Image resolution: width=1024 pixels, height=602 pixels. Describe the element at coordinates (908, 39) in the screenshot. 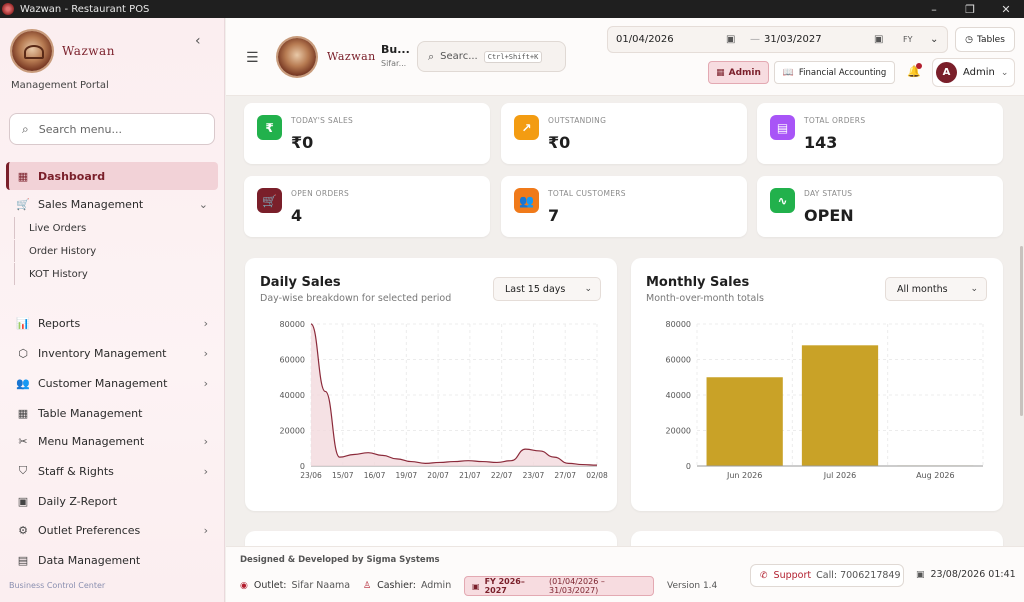

I see `fy-select: FY` at that location.